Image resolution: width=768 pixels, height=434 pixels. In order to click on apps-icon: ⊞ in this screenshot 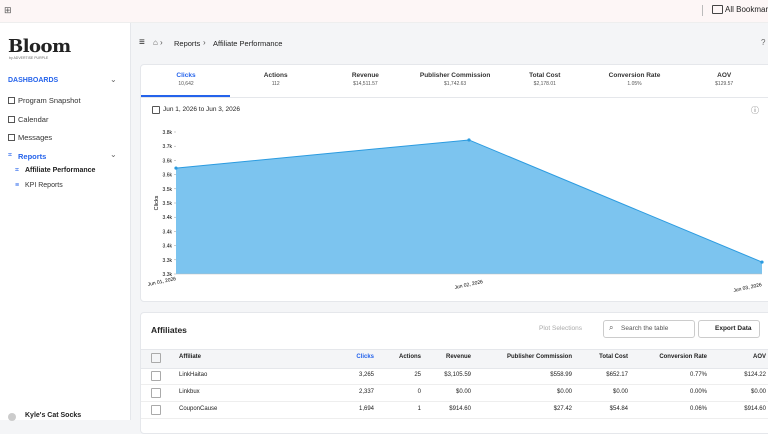, I will do `click(8, 10)`.